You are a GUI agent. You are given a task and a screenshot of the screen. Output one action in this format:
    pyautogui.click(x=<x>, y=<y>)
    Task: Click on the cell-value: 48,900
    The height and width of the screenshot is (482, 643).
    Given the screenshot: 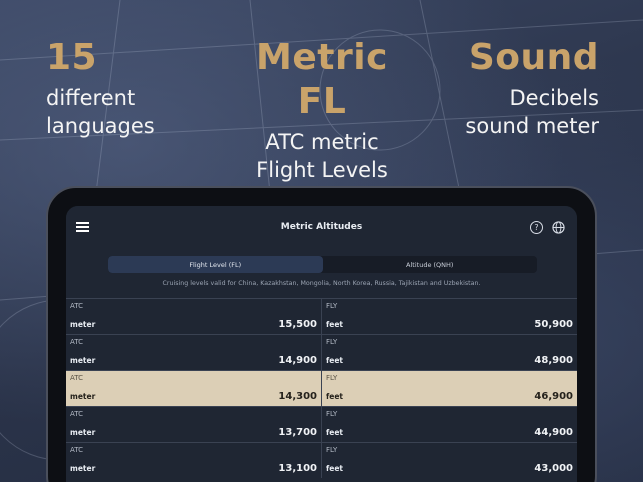 What is the action you would take?
    pyautogui.click(x=553, y=360)
    